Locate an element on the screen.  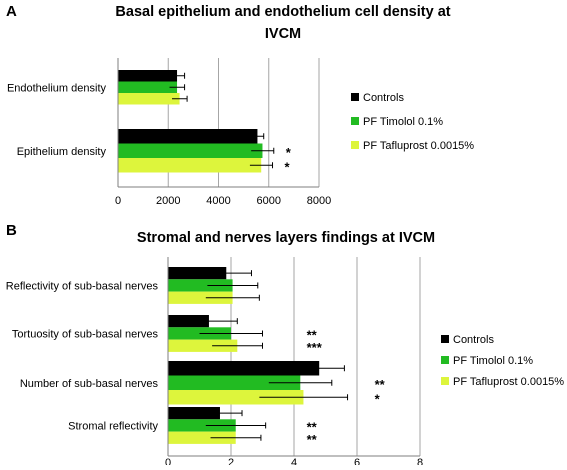
x-tick-label: 4 is located at coordinates (294, 461).